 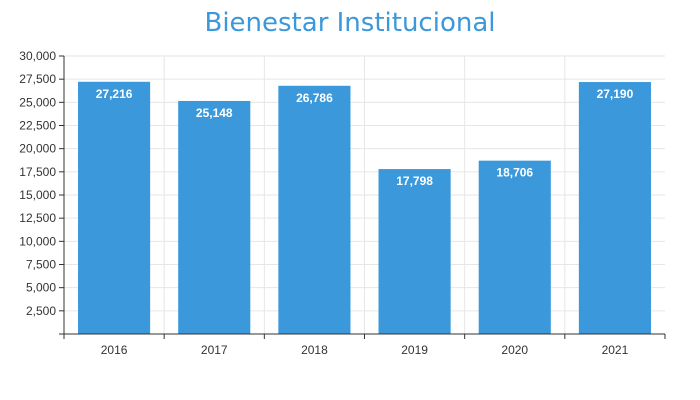 What do you see at coordinates (37, 172) in the screenshot?
I see `y-tick-label: 17,500` at bounding box center [37, 172].